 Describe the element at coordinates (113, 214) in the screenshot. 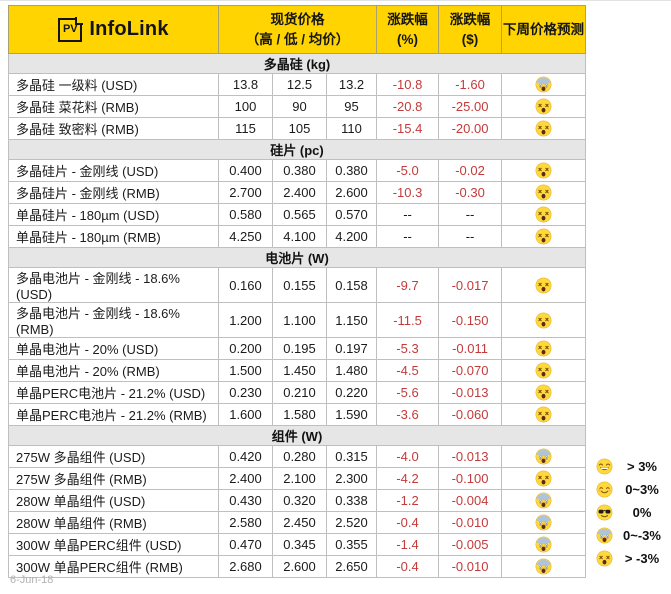

I see `product-name-cell: 单晶硅片 - 180µm (USD)` at that location.